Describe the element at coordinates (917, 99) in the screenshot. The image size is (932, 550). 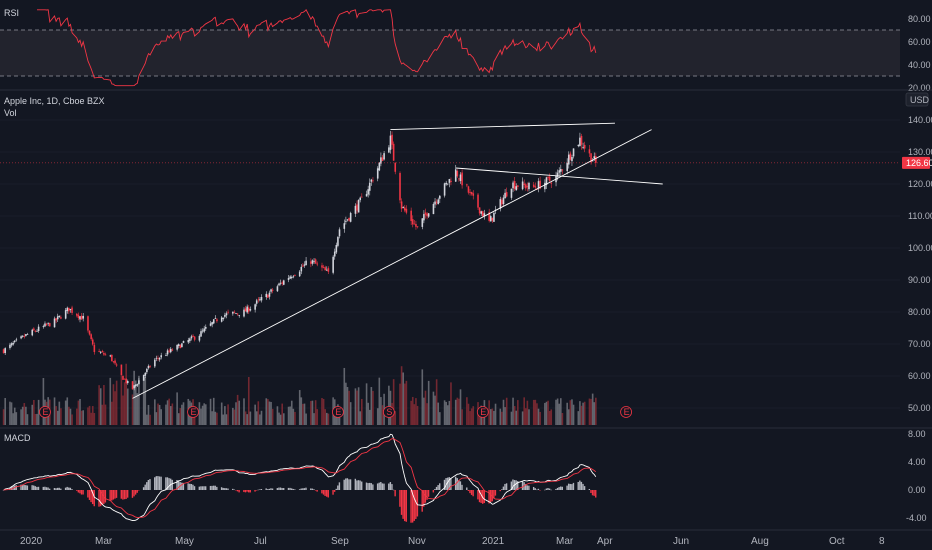
I see `currency-badge` at that location.